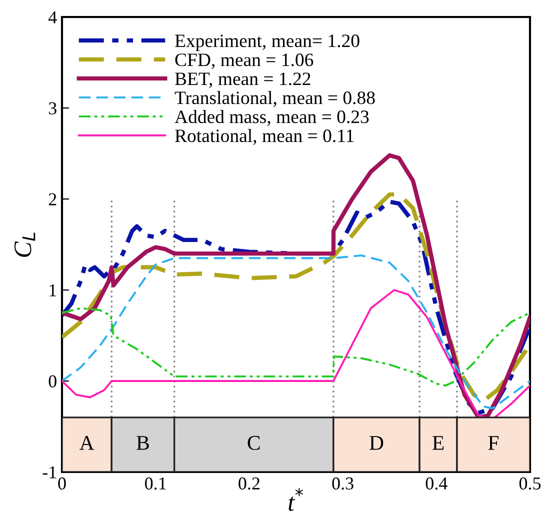 The image size is (543, 513). I want to click on legend-label: CFD, mean = 1.06, so click(244, 61).